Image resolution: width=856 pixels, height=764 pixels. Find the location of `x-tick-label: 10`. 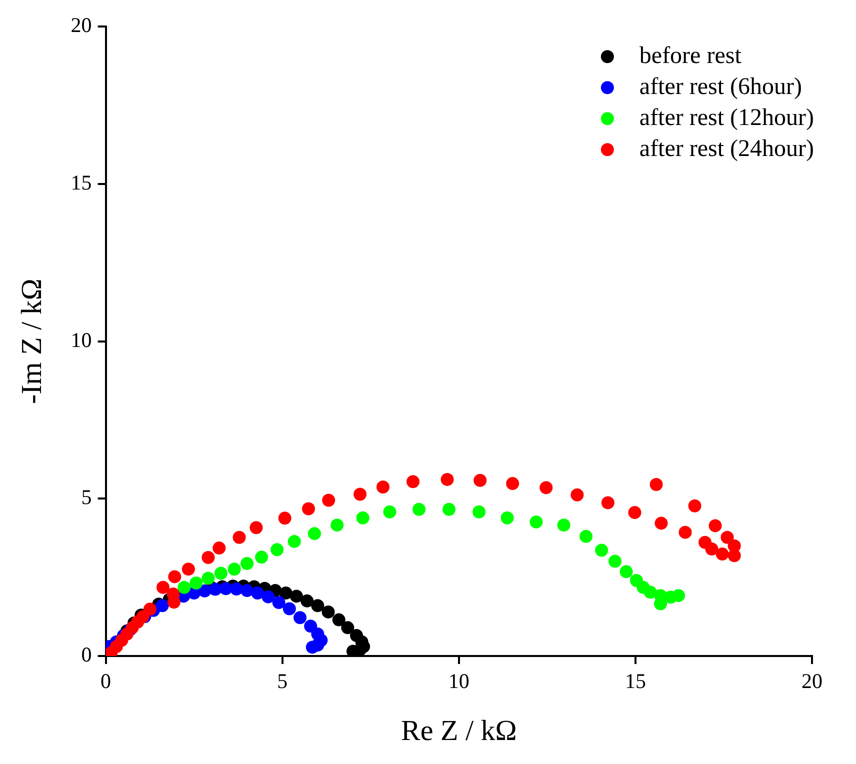

x-tick-label: 10 is located at coordinates (459, 681).